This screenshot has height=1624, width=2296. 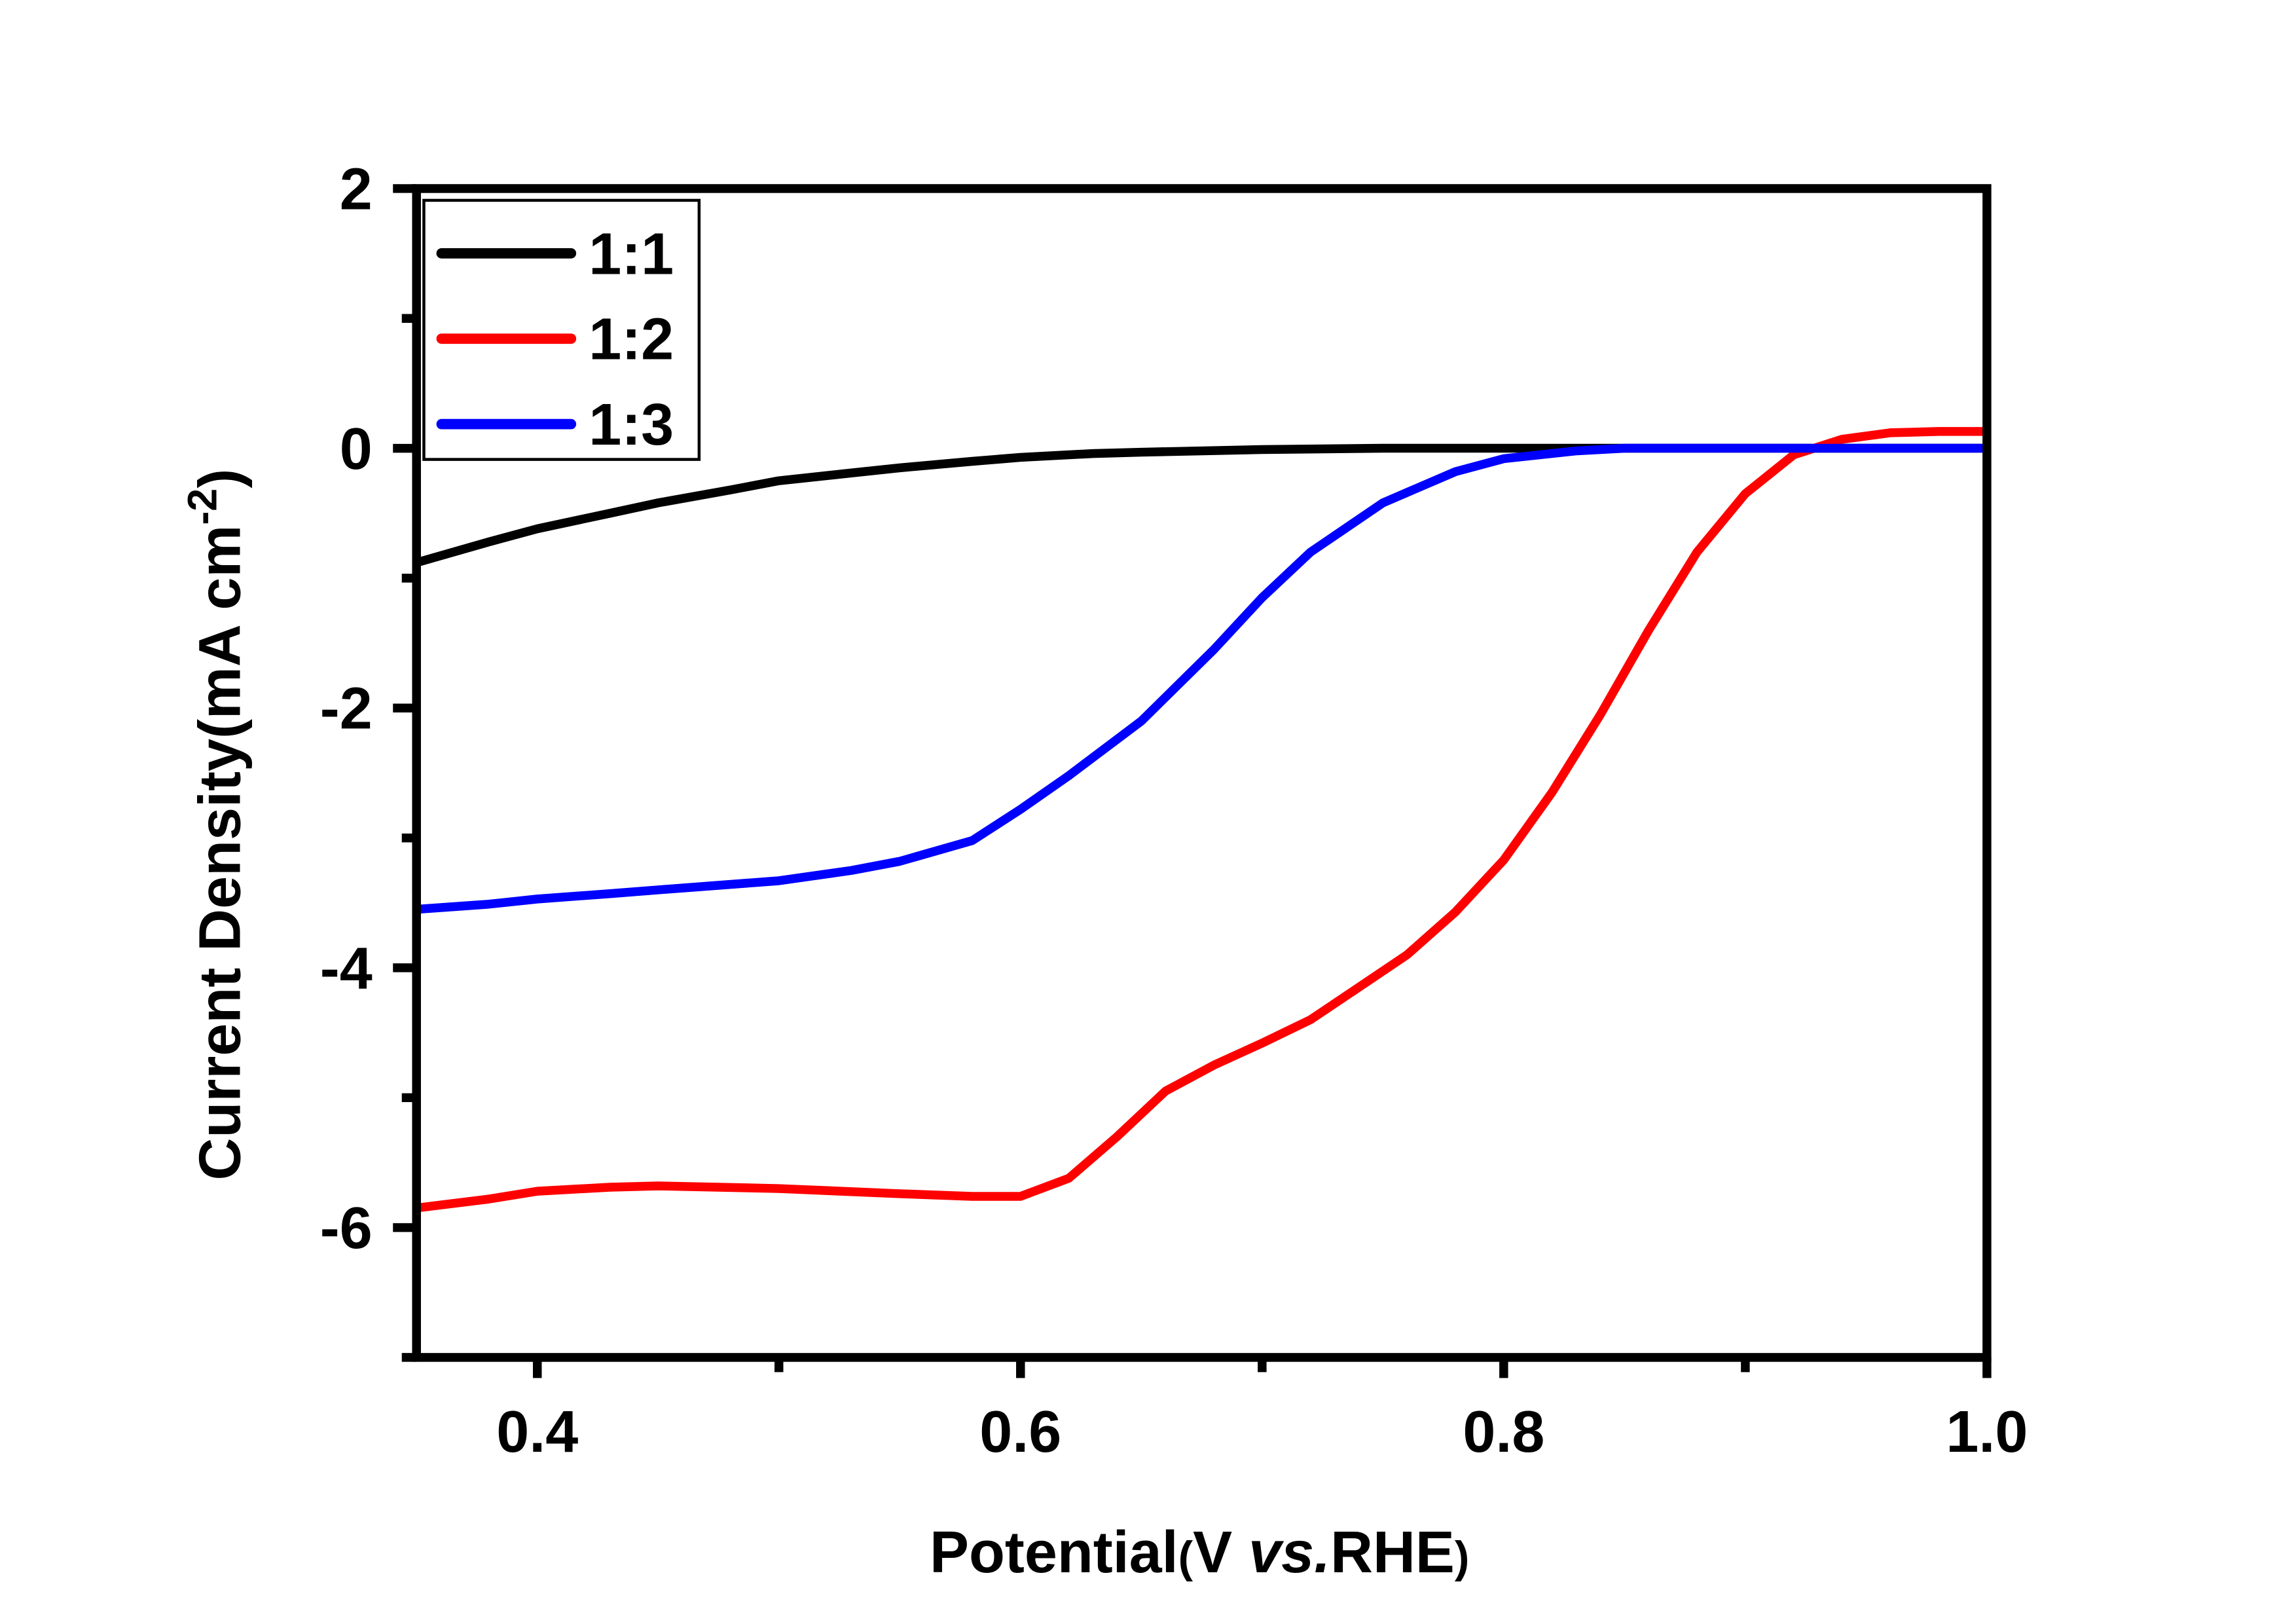 I want to click on legend-box, so click(x=561, y=329).